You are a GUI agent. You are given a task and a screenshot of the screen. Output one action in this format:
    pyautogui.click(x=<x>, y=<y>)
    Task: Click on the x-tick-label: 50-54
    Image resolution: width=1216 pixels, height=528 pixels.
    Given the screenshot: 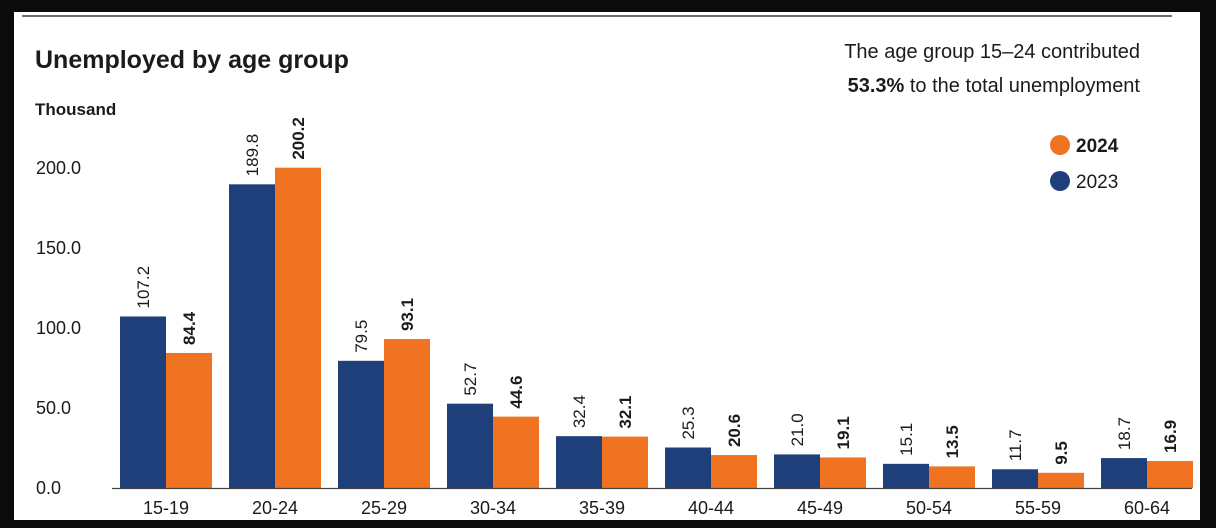 What is the action you would take?
    pyautogui.click(x=929, y=508)
    